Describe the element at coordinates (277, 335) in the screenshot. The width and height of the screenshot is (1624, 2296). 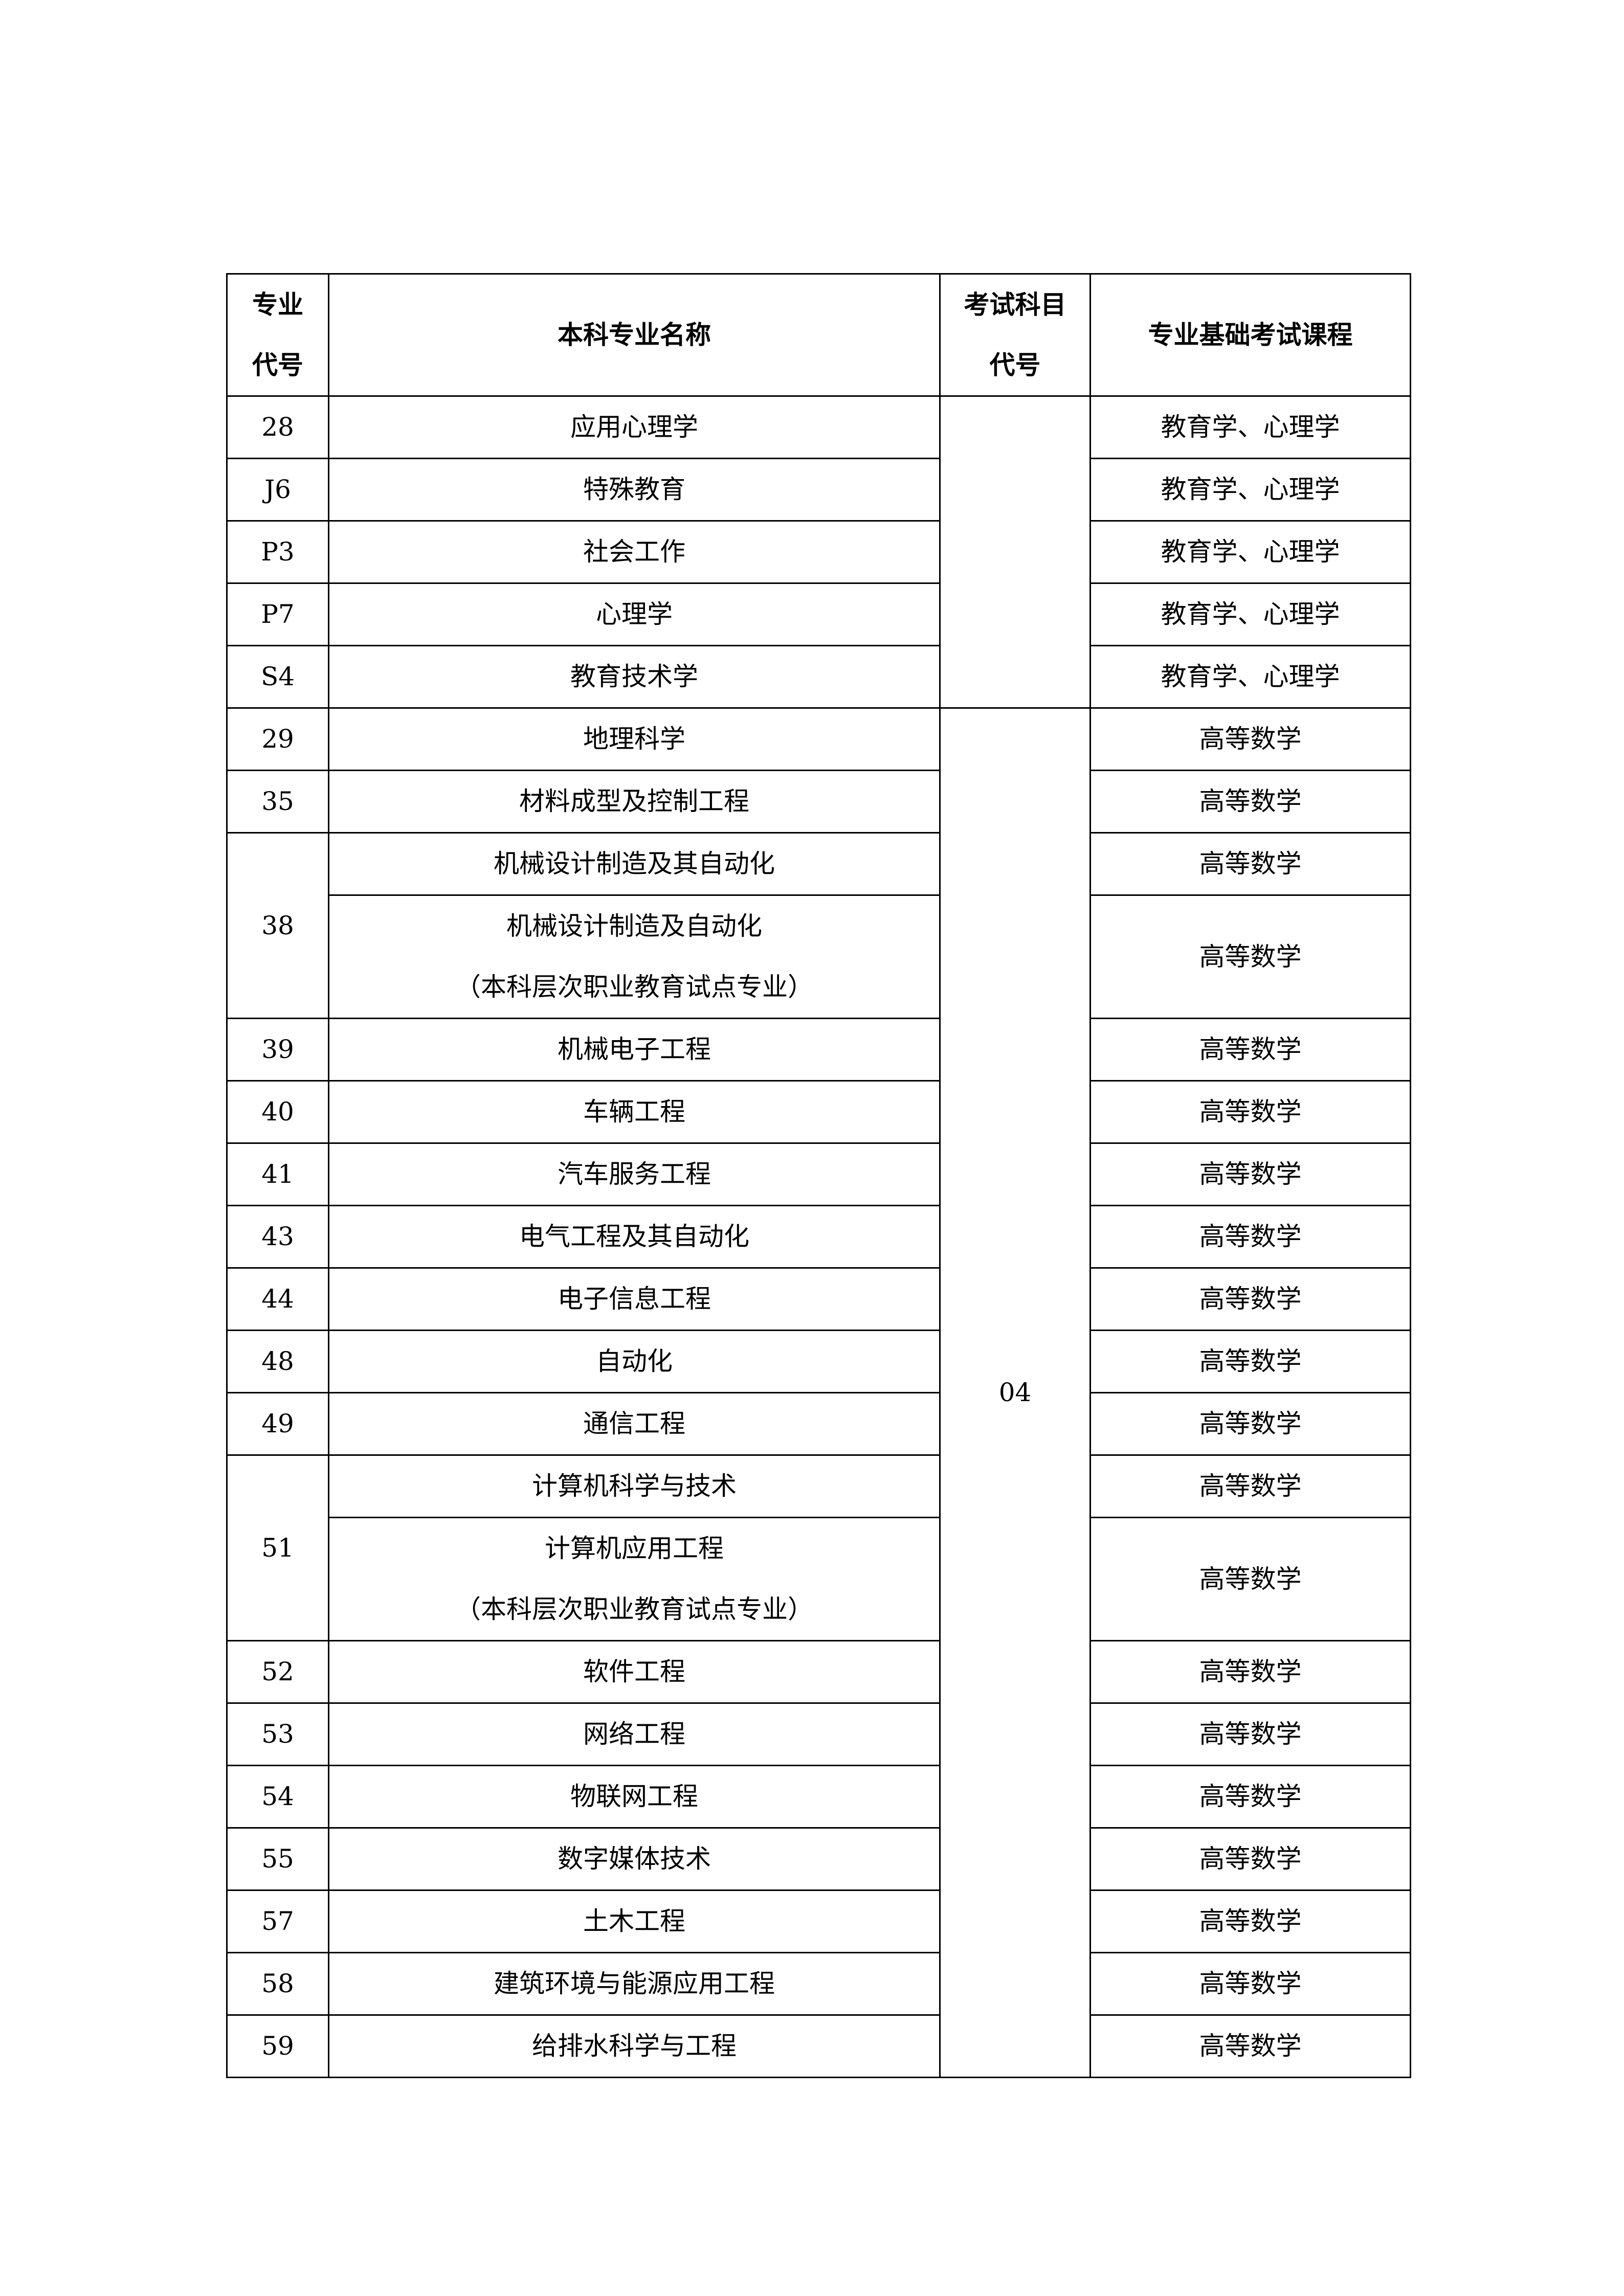
I see `header-major-code: 专业 代号` at that location.